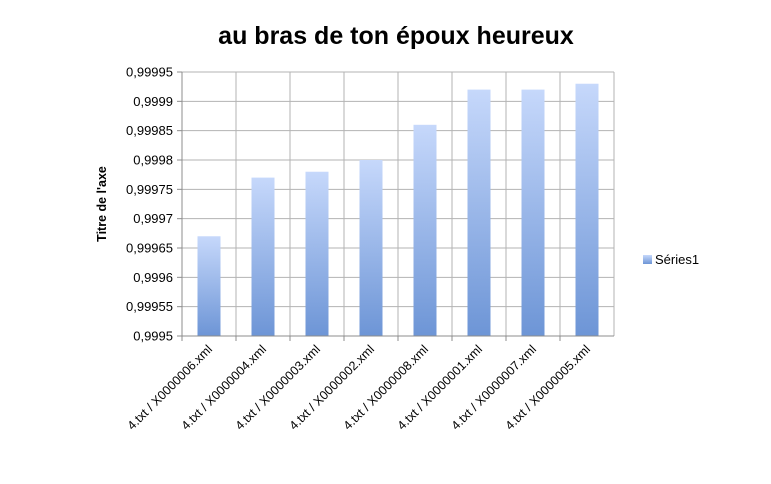 The image size is (771, 484). Describe the element at coordinates (149, 130) in the screenshot. I see `y-tick-label: 0,99985` at that location.